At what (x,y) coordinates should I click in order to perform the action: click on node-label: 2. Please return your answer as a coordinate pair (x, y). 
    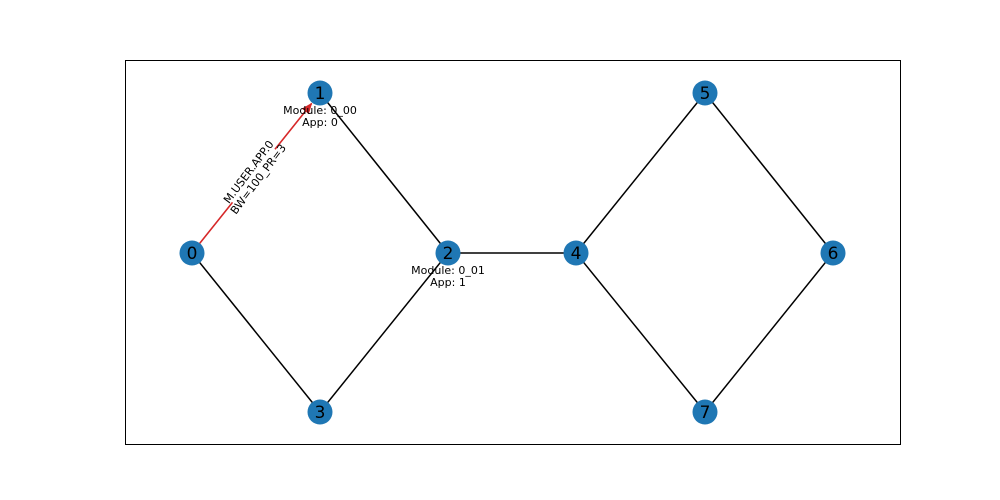
    Looking at the image, I should click on (448, 254).